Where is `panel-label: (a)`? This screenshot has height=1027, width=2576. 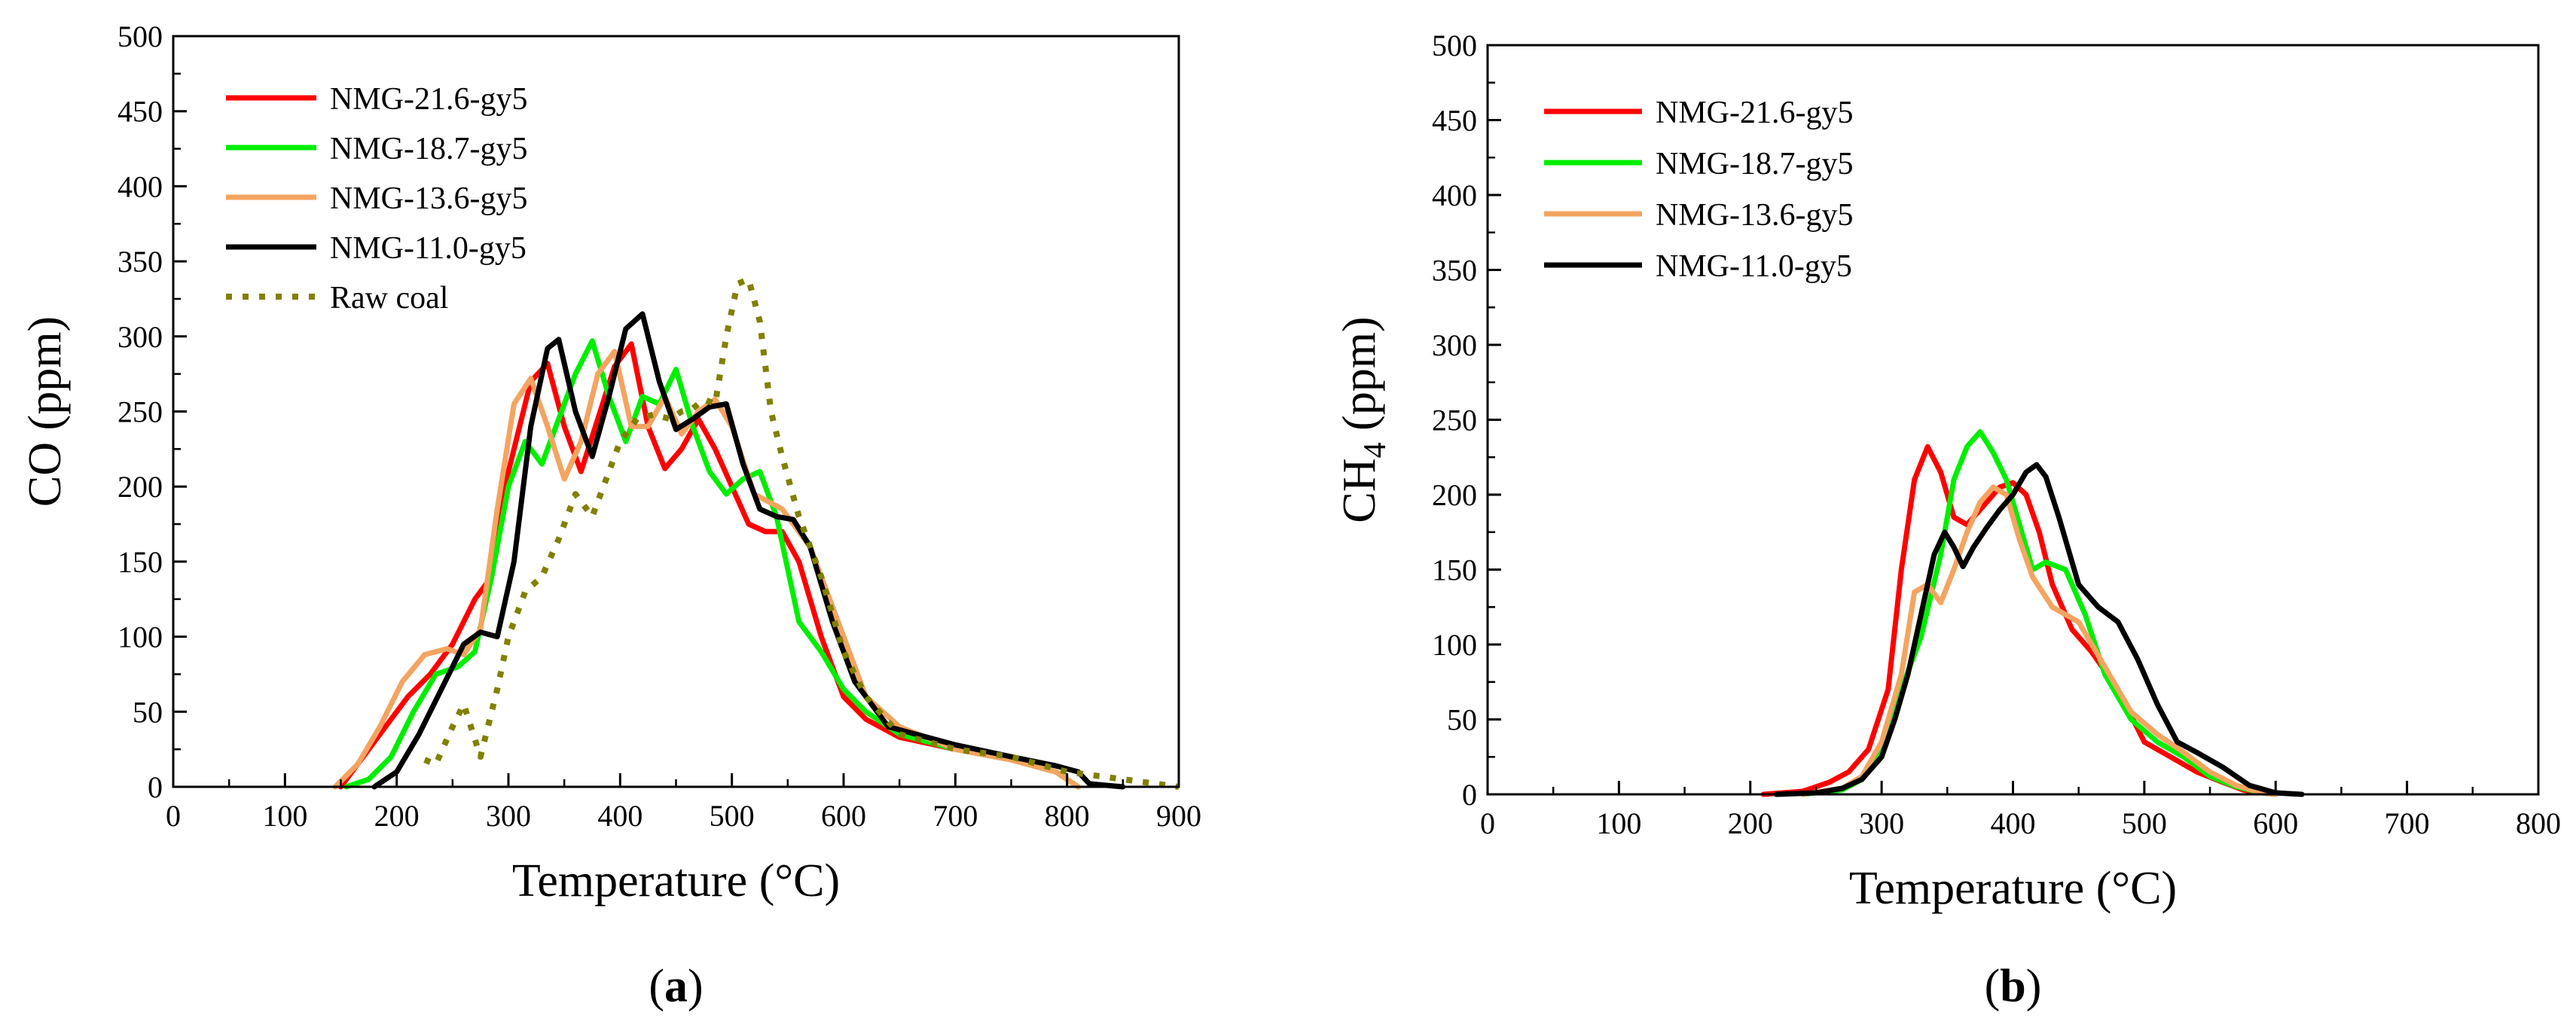
panel-label: (a) is located at coordinates (676, 986).